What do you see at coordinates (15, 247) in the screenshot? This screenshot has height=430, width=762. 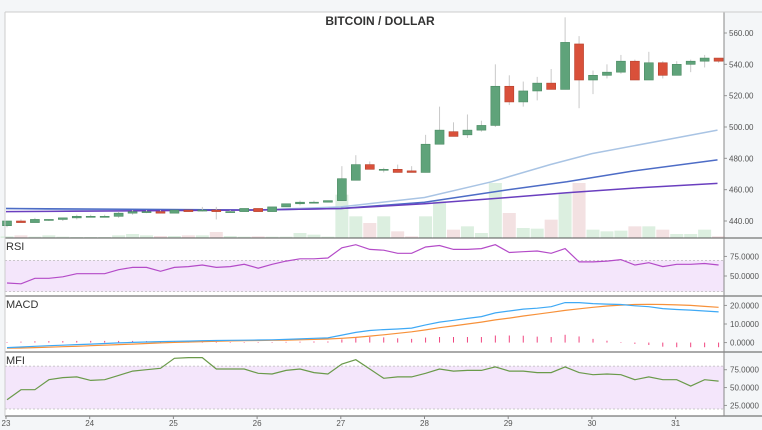 I see `rsi-label: RSI` at bounding box center [15, 247].